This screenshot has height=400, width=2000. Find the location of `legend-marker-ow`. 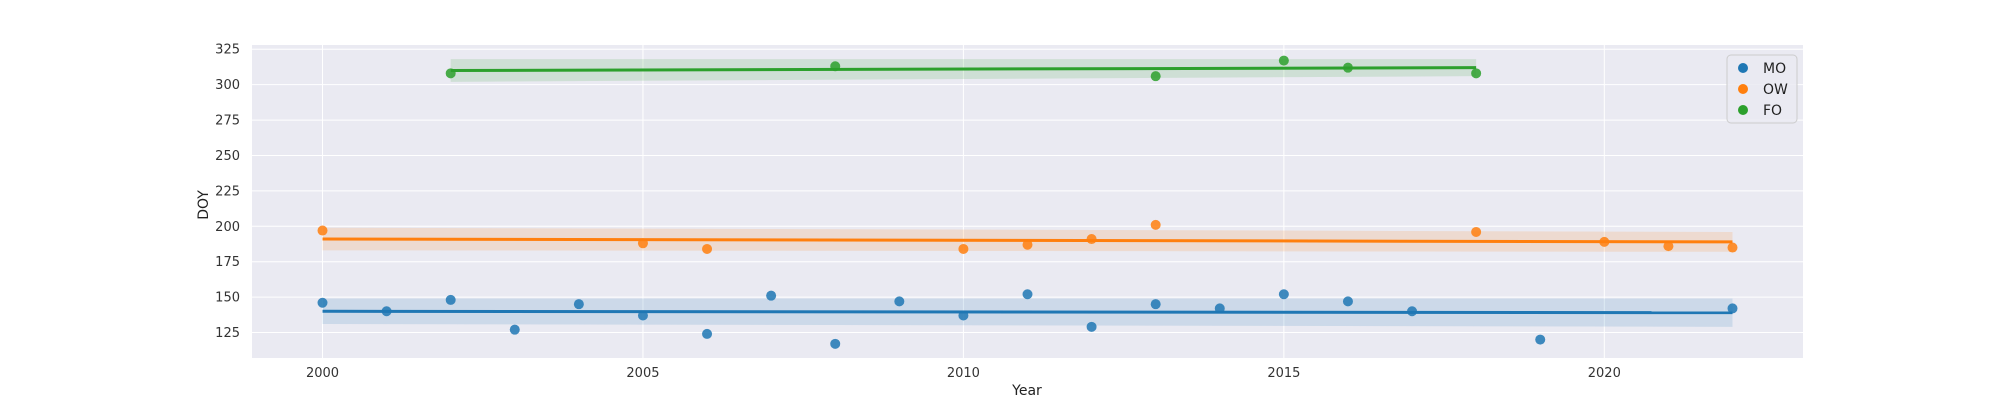

legend-marker-ow is located at coordinates (1743, 89).